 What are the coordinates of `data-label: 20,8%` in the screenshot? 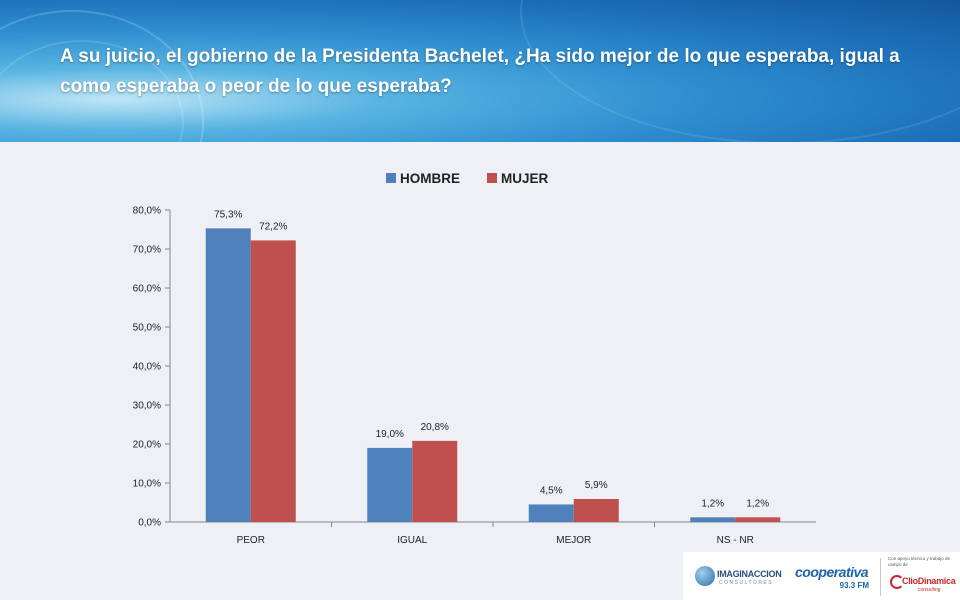 It's located at (435, 427).